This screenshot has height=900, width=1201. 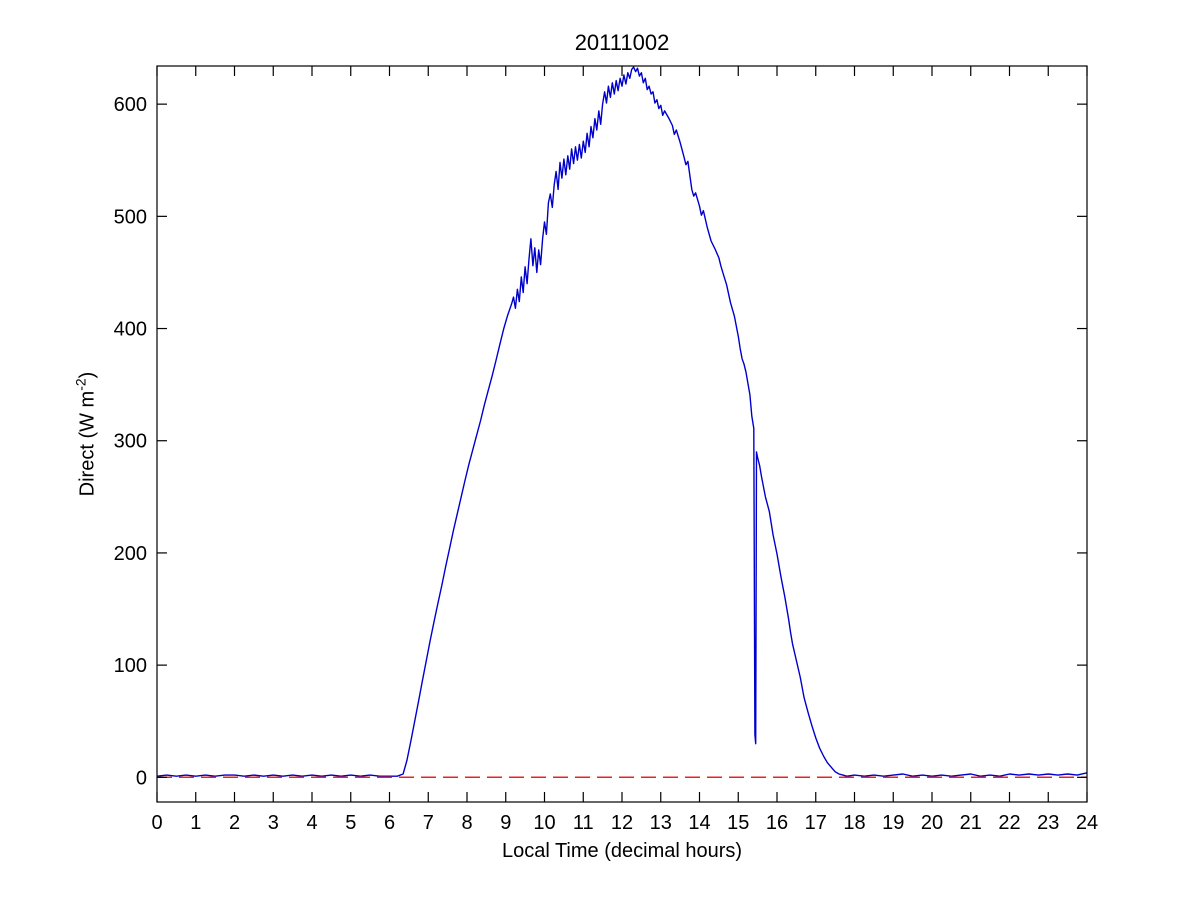 What do you see at coordinates (466, 823) in the screenshot?
I see `x-tick-label: 8` at bounding box center [466, 823].